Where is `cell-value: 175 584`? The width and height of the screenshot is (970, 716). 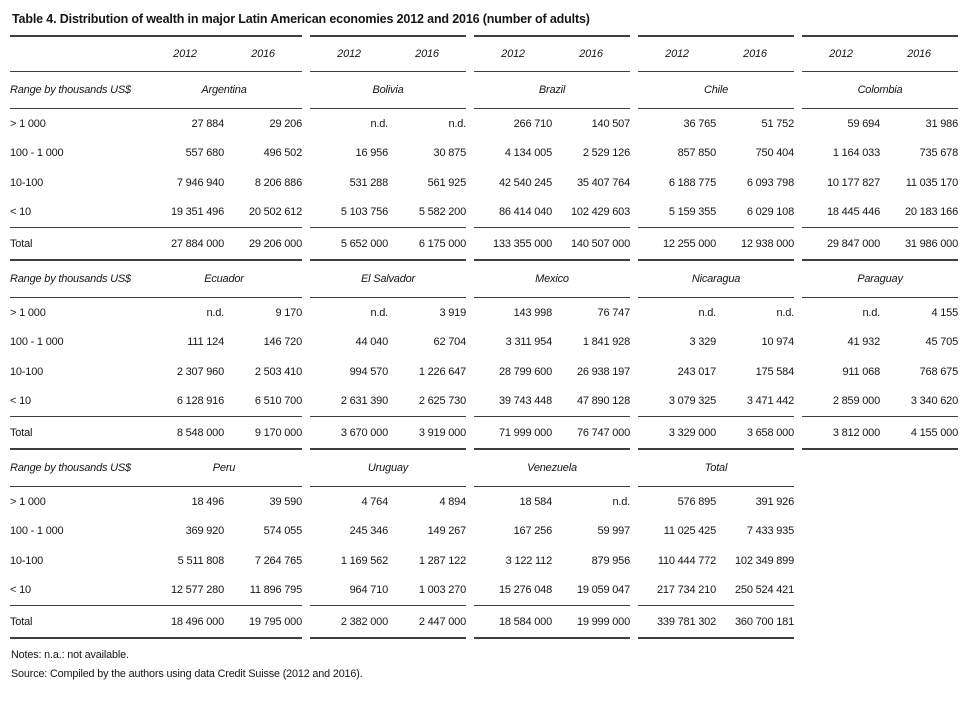
cell-value: 175 584 is located at coordinates (774, 371).